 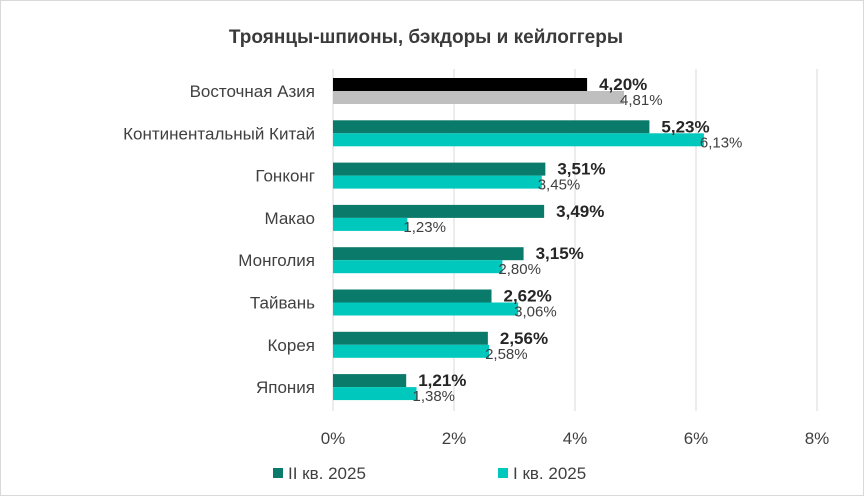 What do you see at coordinates (442, 380) in the screenshot?
I see `data-label-q2-2025: 1,21%` at bounding box center [442, 380].